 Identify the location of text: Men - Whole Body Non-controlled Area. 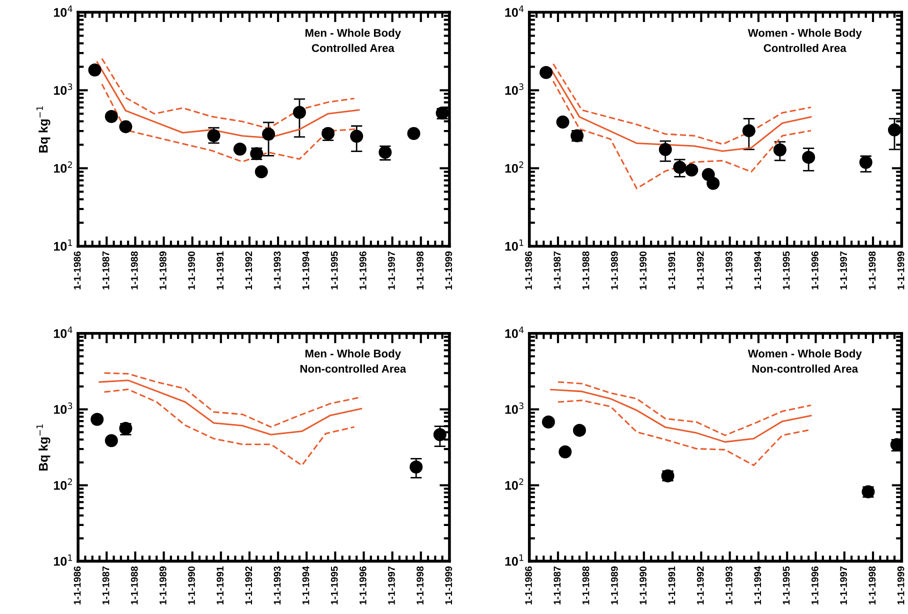
(353, 361).